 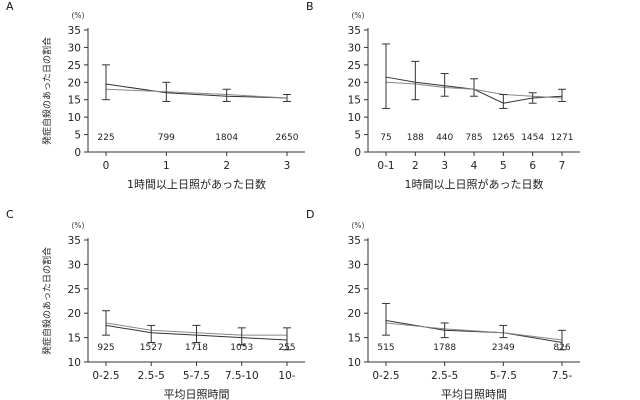 I want to click on sample-size-label: 1788, so click(x=444, y=348).